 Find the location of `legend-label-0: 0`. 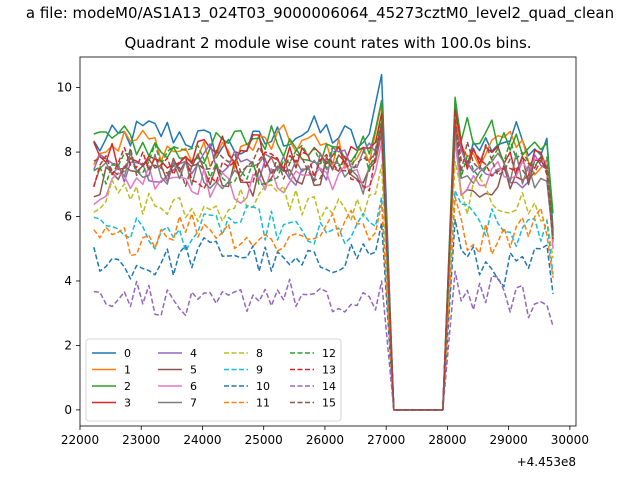

legend-label-0: 0 is located at coordinates (127, 353).